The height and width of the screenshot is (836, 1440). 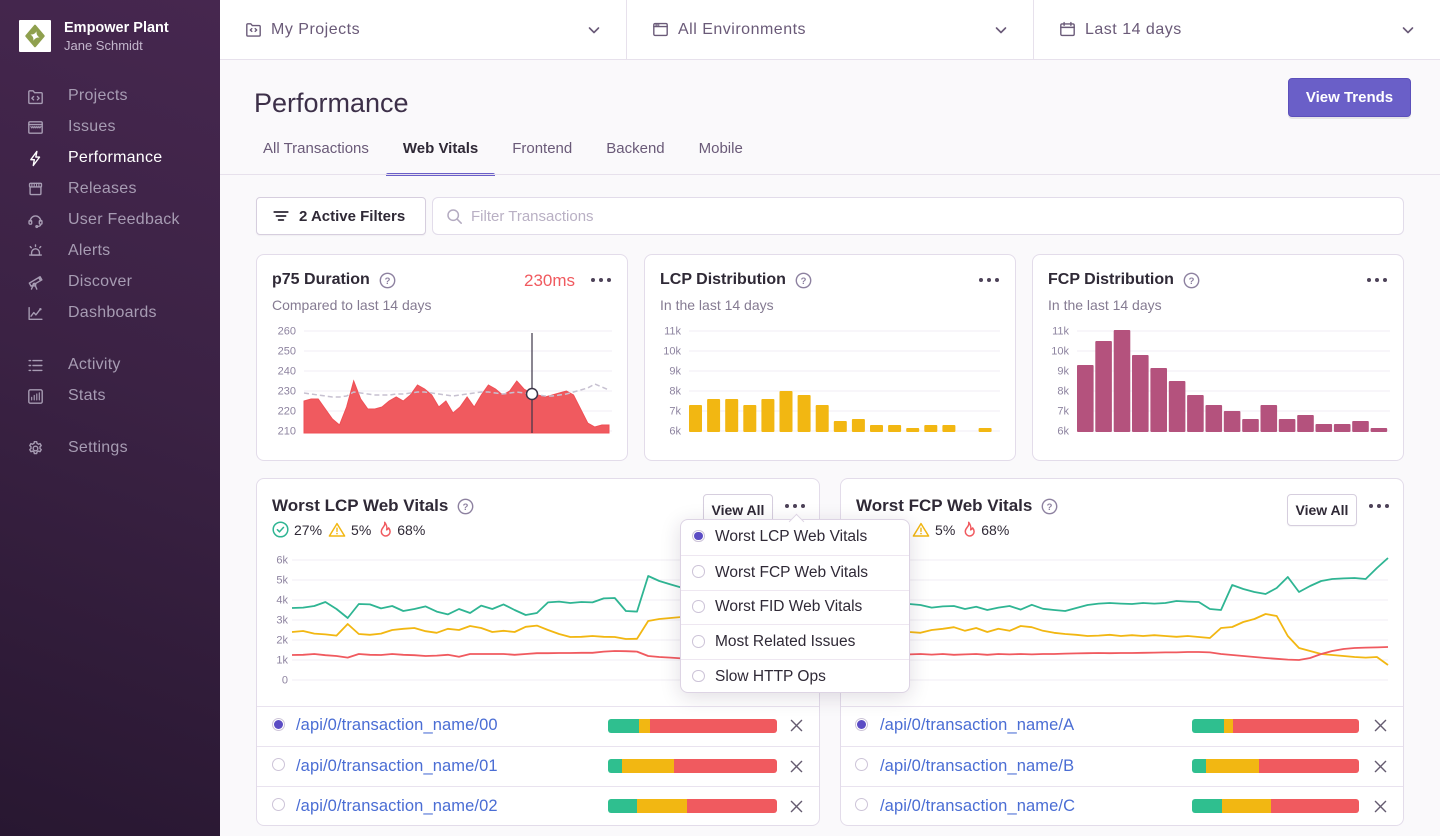 What do you see at coordinates (287, 392) in the screenshot?
I see `svg-text: 230` at bounding box center [287, 392].